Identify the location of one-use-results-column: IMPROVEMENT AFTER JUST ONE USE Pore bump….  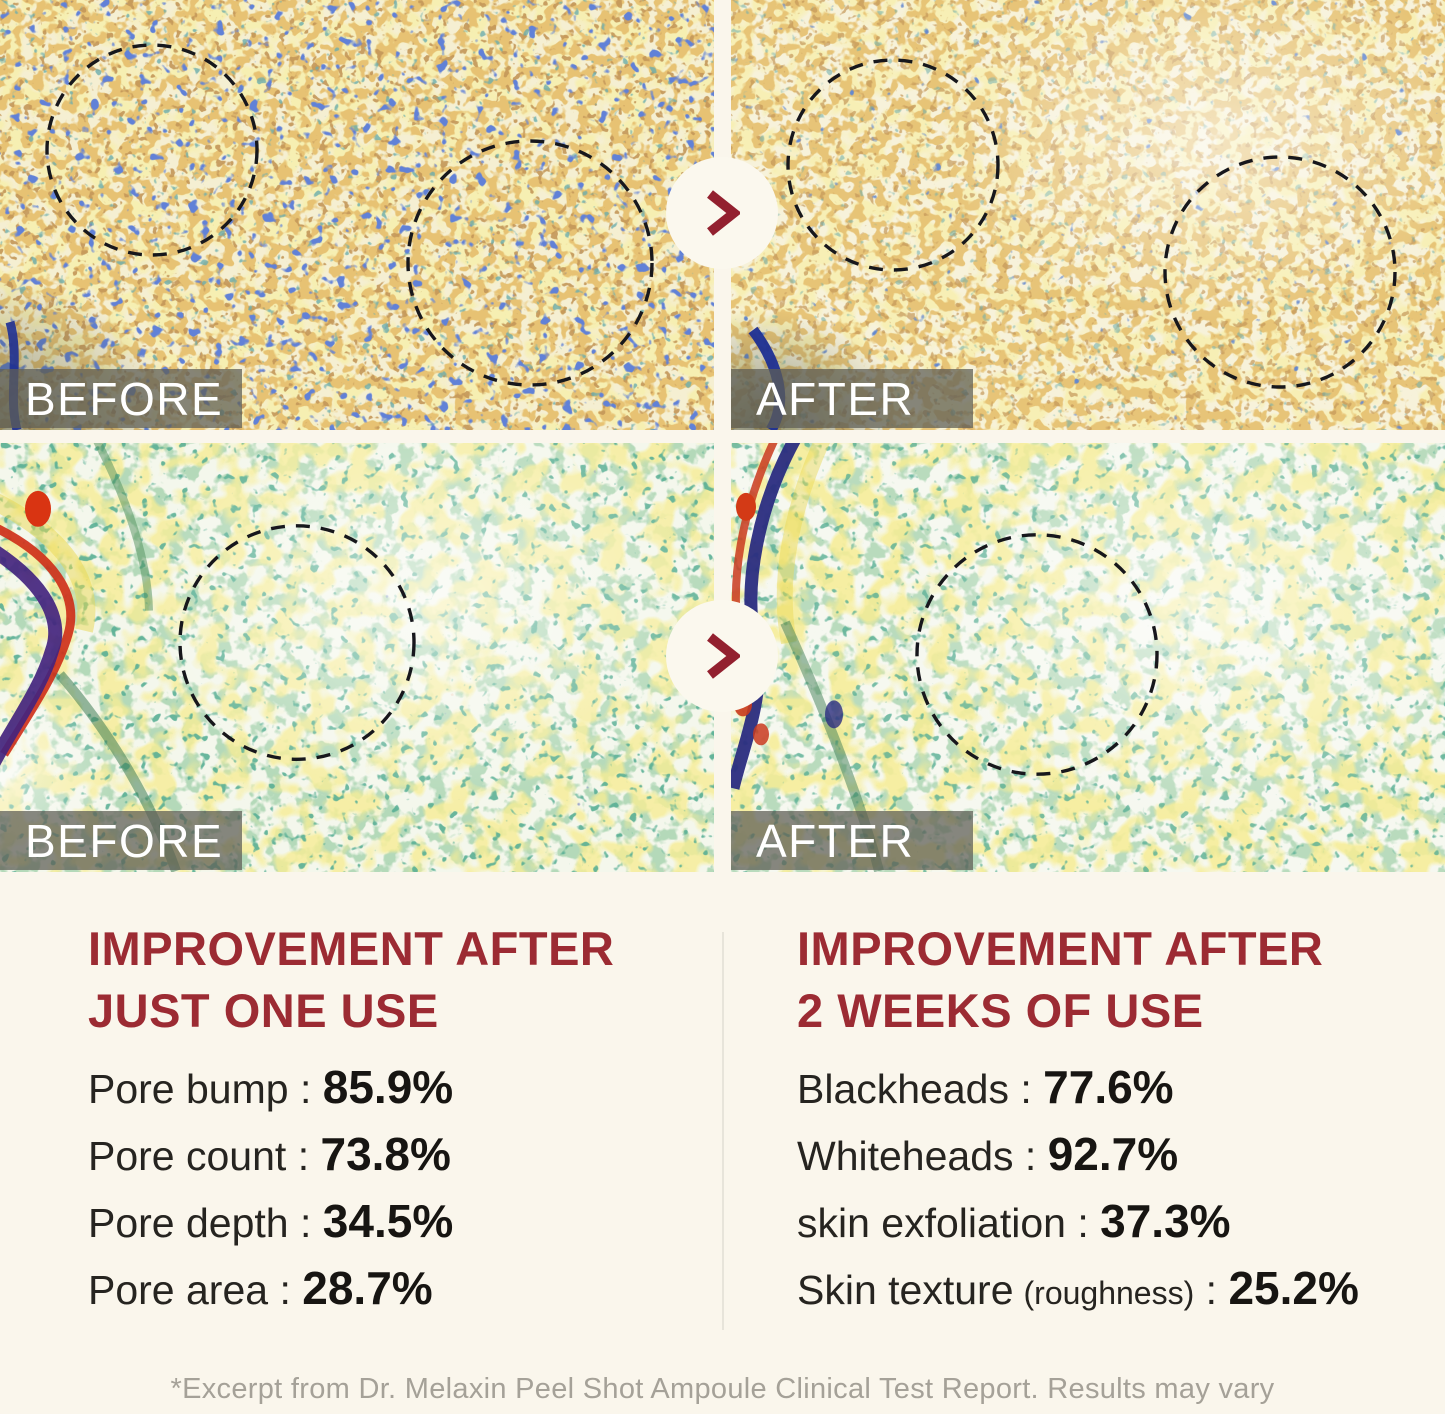
(393, 1123).